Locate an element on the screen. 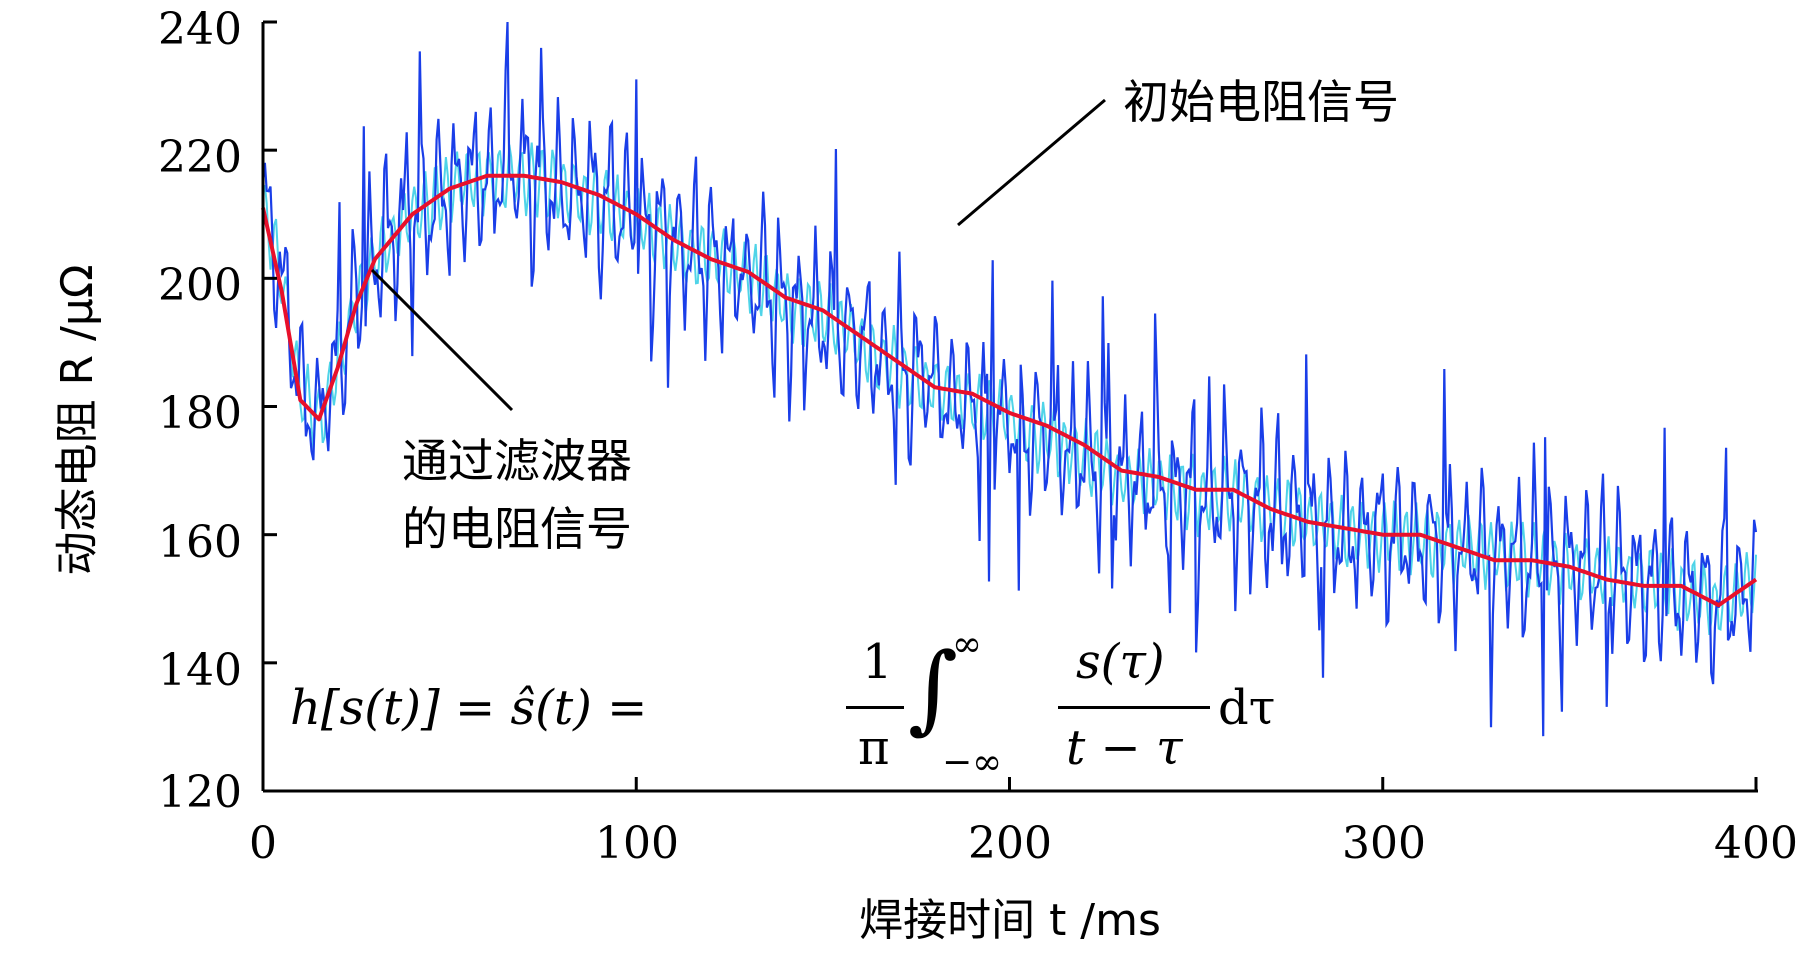 The image size is (1819, 953). y-tick-label: 200 is located at coordinates (200, 285).